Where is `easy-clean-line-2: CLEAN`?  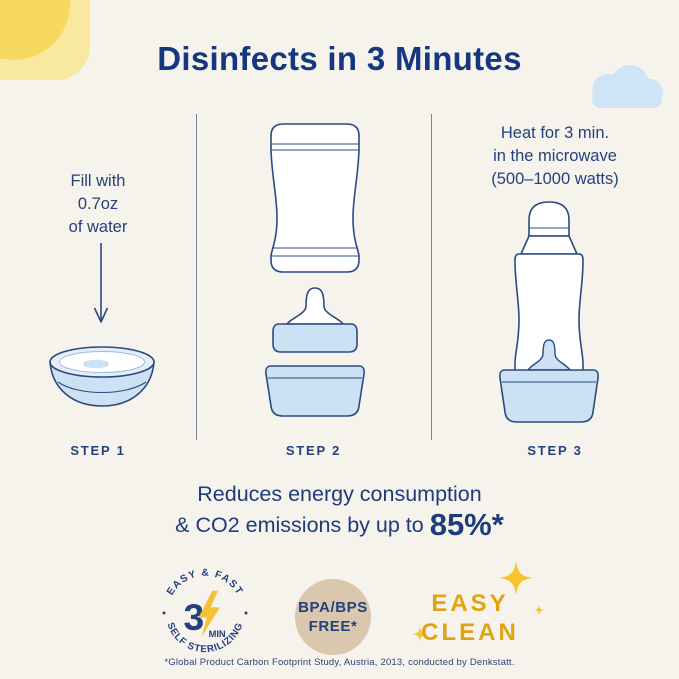
easy-clean-line-2: CLEAN is located at coordinates (470, 632).